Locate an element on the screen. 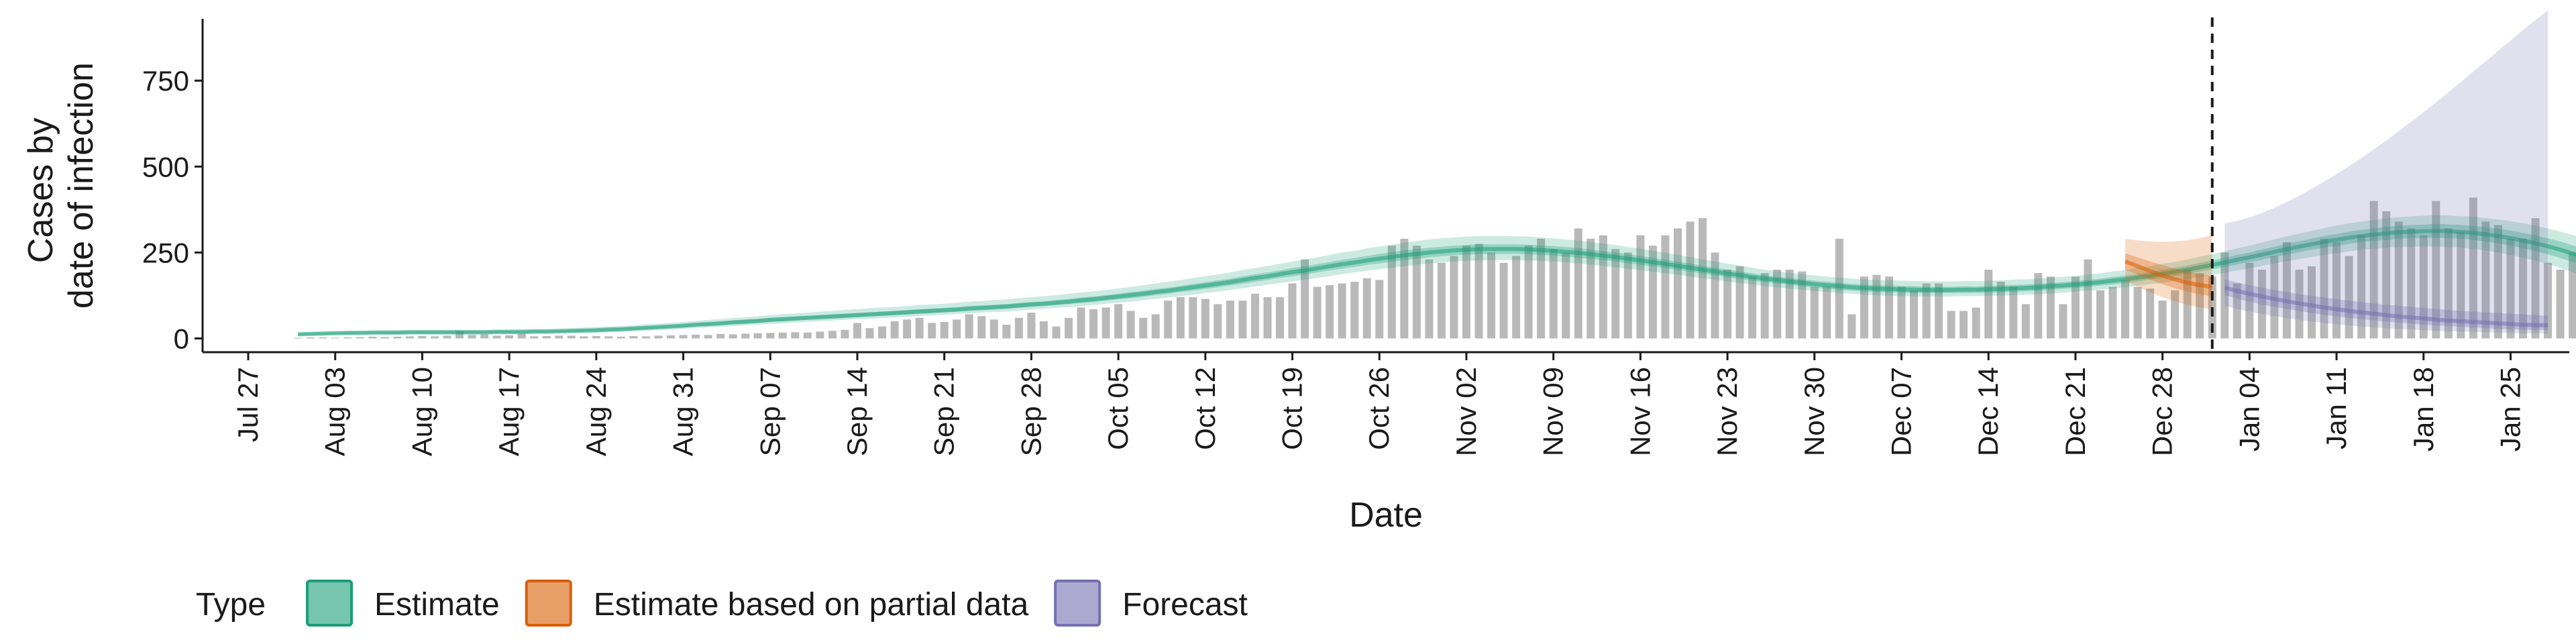 This screenshot has width=2576, height=644. x-tick-label: Nov 30 is located at coordinates (1814, 411).